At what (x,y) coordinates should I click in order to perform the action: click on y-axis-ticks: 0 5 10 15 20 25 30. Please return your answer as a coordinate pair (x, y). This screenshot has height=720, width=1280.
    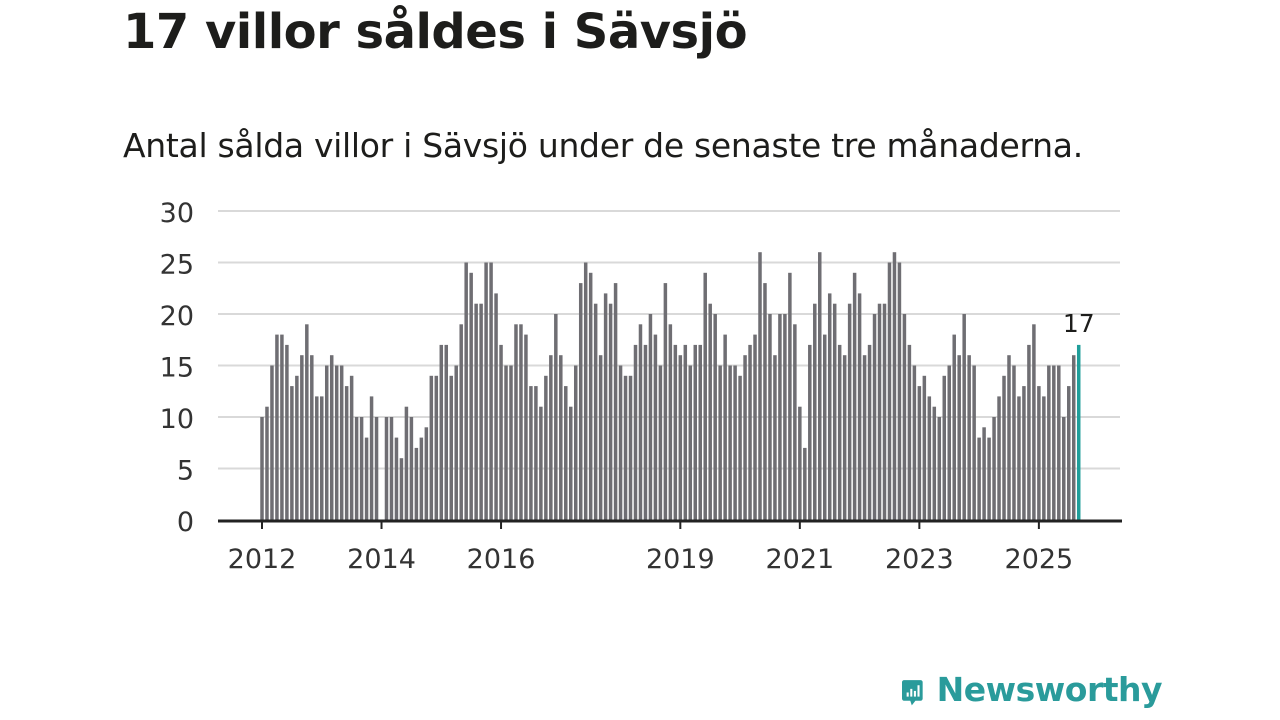
    Looking at the image, I should click on (177, 368).